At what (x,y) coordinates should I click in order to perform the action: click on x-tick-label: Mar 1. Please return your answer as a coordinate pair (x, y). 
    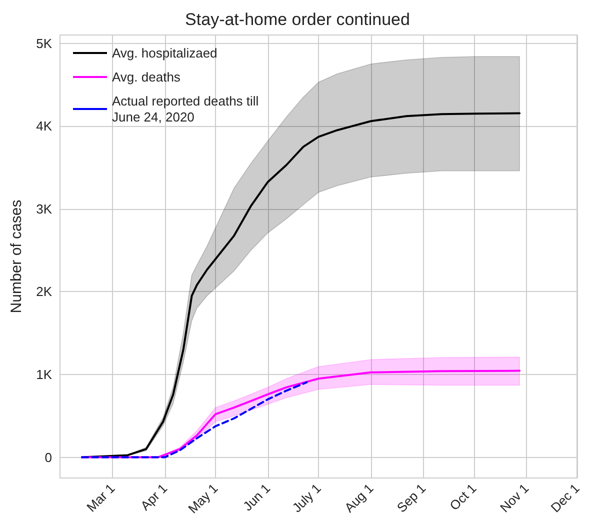
    Looking at the image, I should click on (101, 497).